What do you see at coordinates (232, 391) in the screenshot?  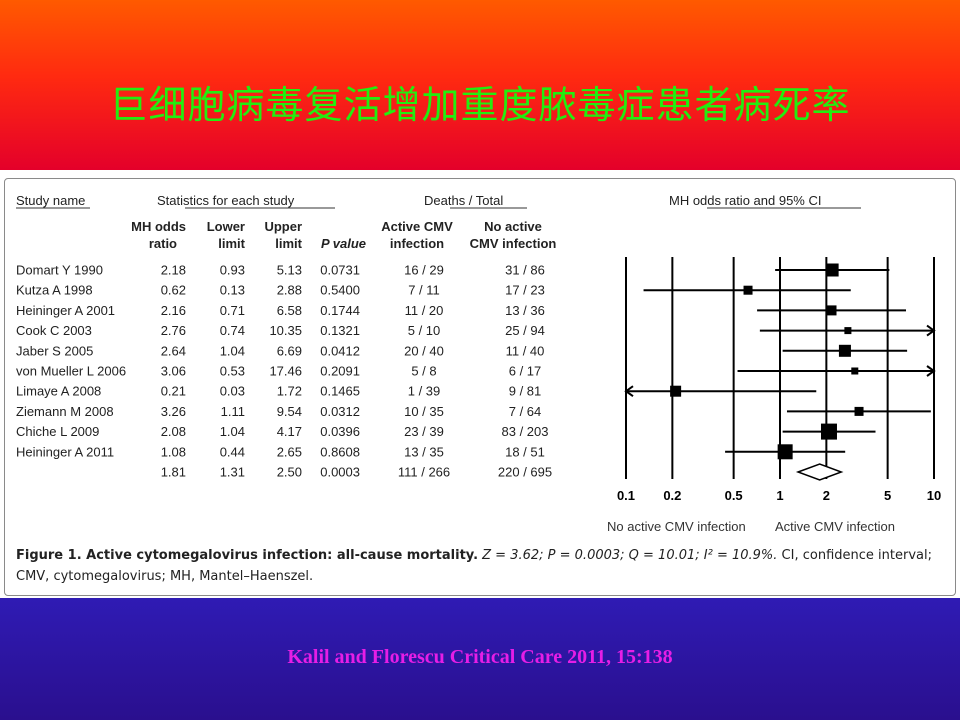 I see `study-lower: 0.03` at bounding box center [232, 391].